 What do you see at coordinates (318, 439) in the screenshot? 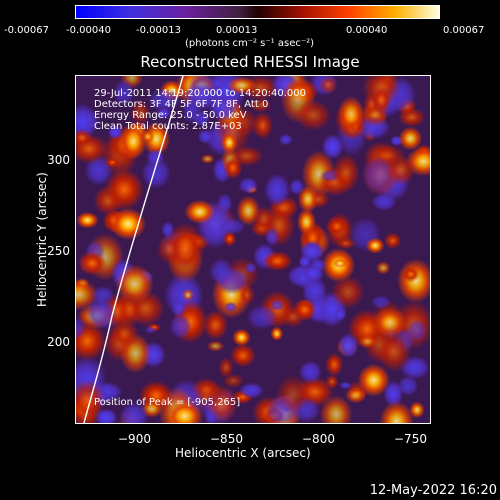
I see `x-tick-label: −800` at bounding box center [318, 439].